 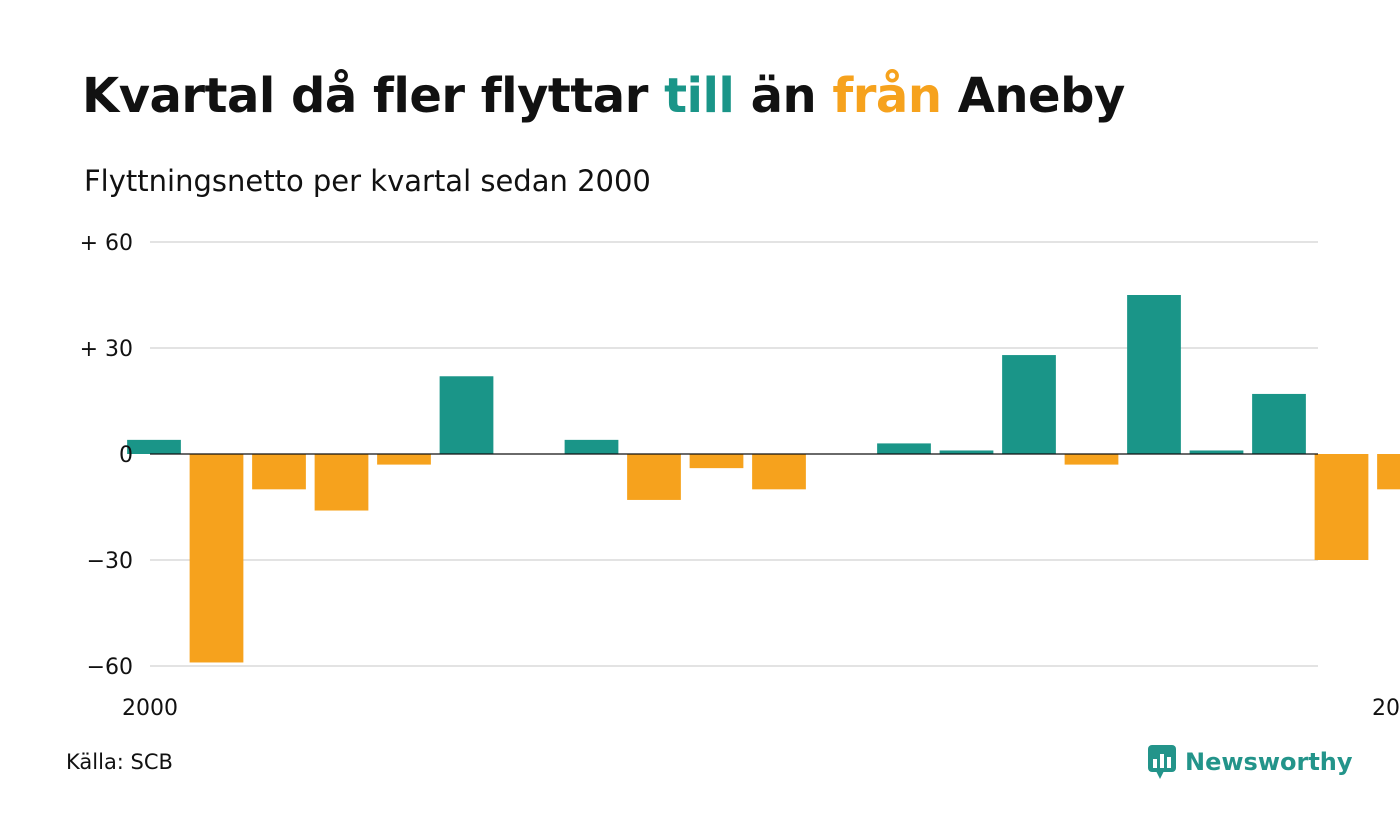 What do you see at coordinates (150, 708) in the screenshot?
I see `x-tick-label: 2000` at bounding box center [150, 708].